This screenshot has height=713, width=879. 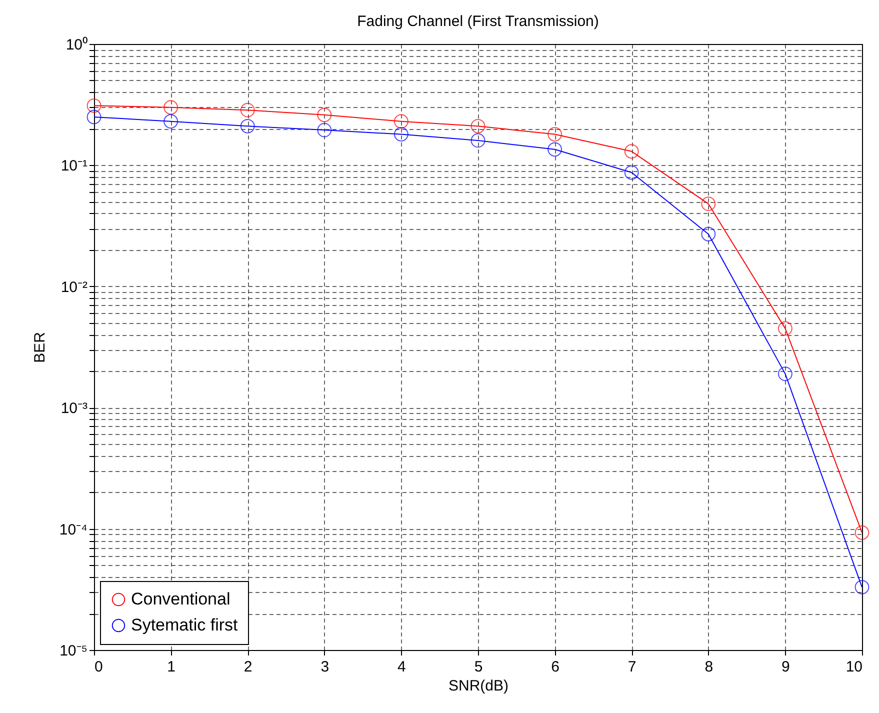 I want to click on x-tick-label: 0, so click(x=98, y=667).